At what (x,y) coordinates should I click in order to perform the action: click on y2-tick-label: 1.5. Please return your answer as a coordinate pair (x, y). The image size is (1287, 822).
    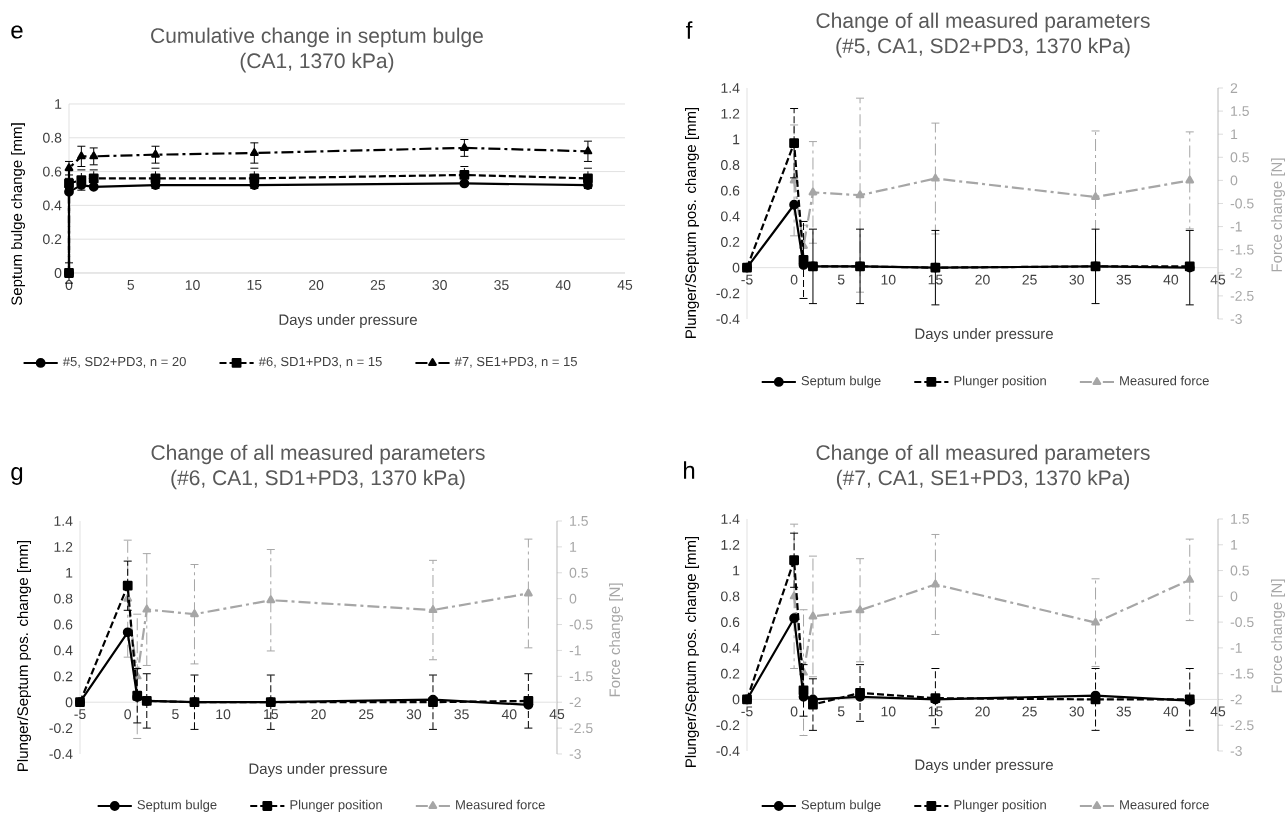
    Looking at the image, I should click on (1240, 111).